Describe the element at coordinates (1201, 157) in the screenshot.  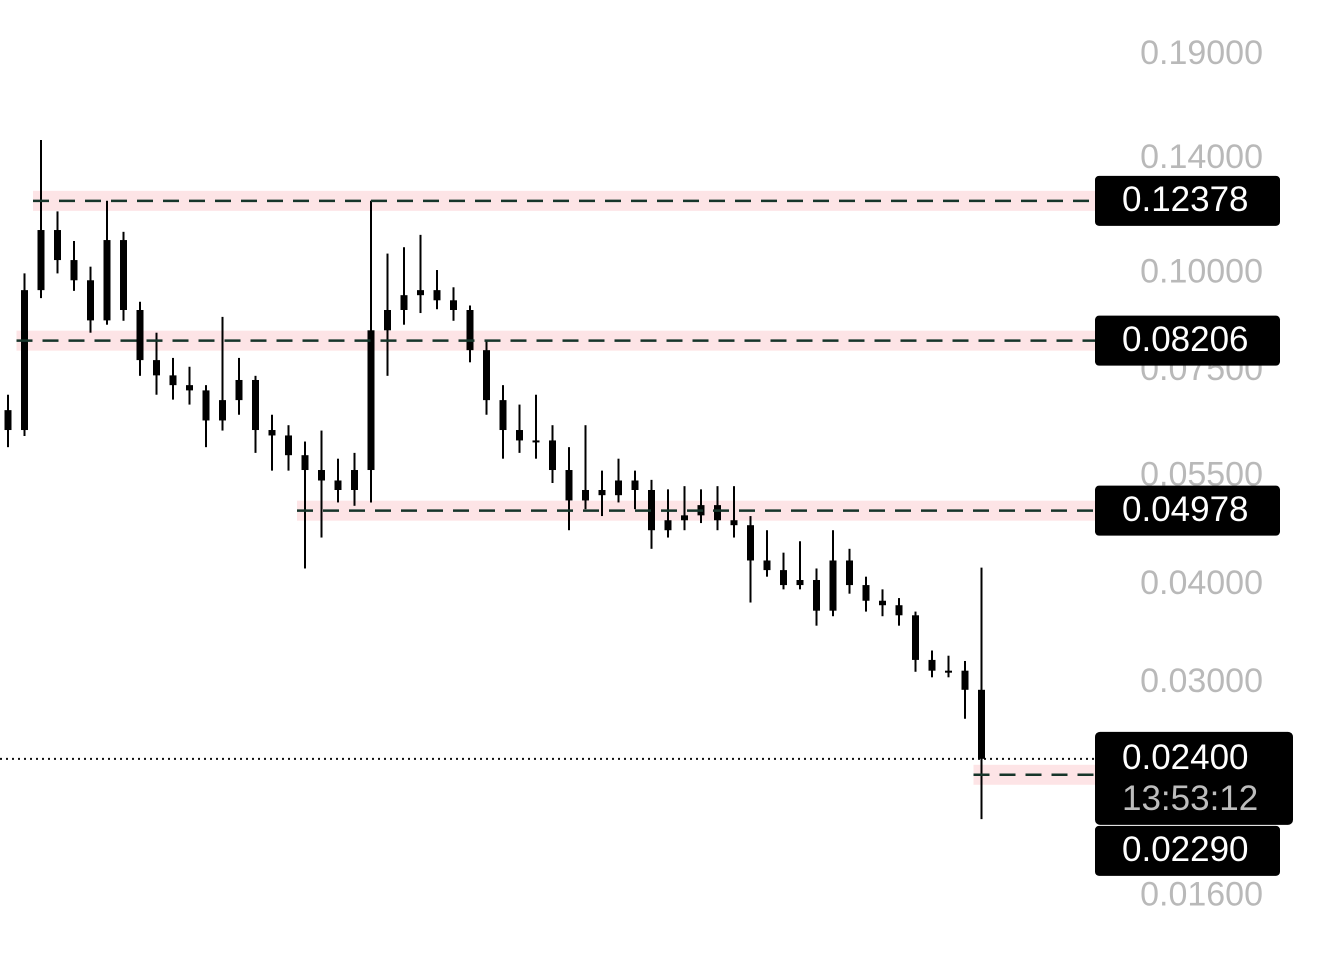
I see `y-tick-label: 0.14000` at that location.